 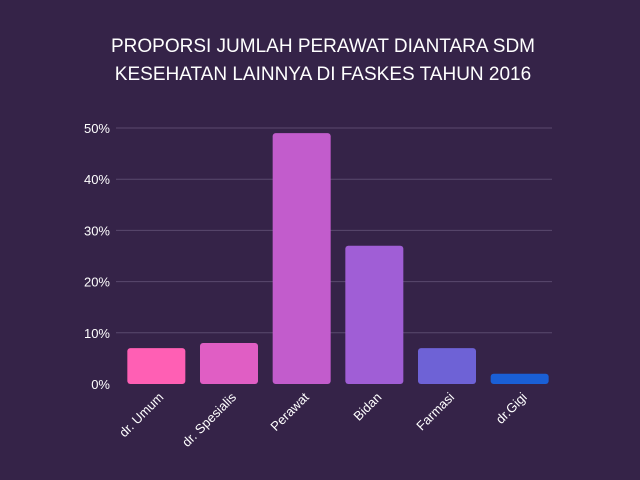 What do you see at coordinates (97, 282) in the screenshot?
I see `y-tick-label: 20%` at bounding box center [97, 282].